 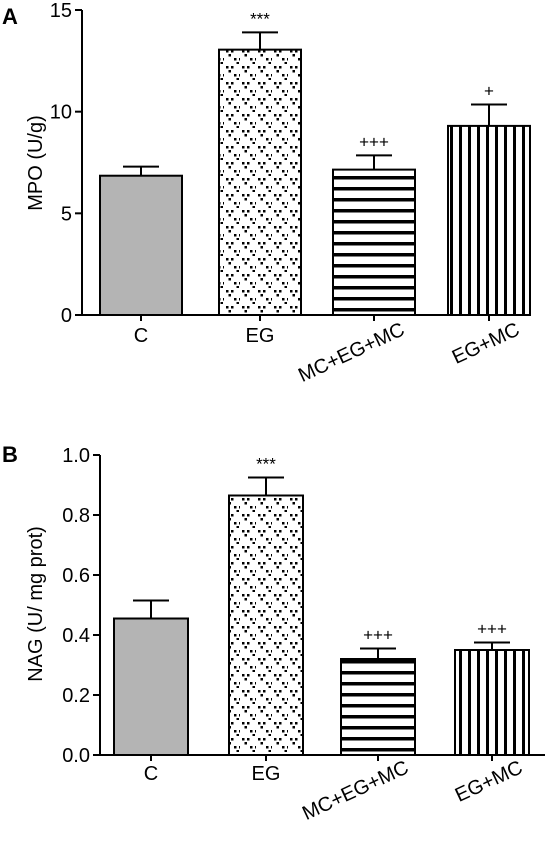 What do you see at coordinates (76, 576) in the screenshot?
I see `panel-b-y-tick-label: 0.6` at bounding box center [76, 576].